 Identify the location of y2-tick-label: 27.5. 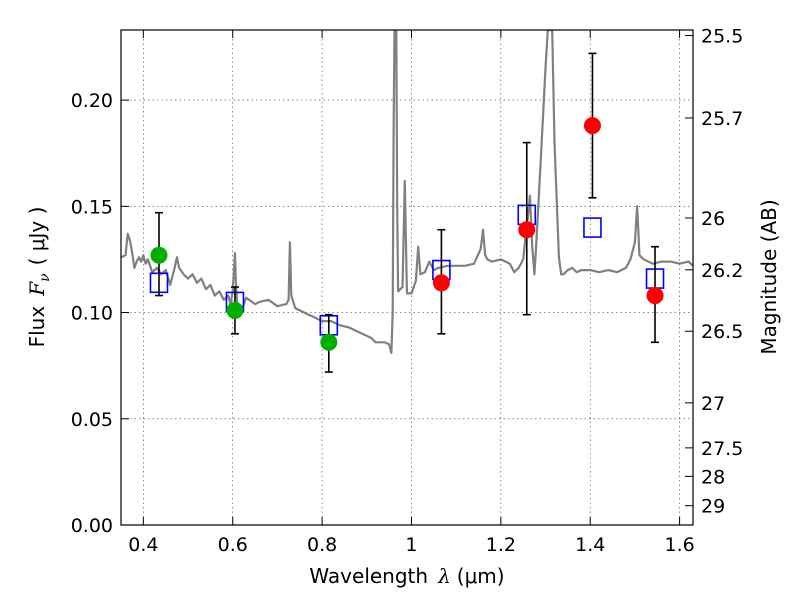
(722, 449).